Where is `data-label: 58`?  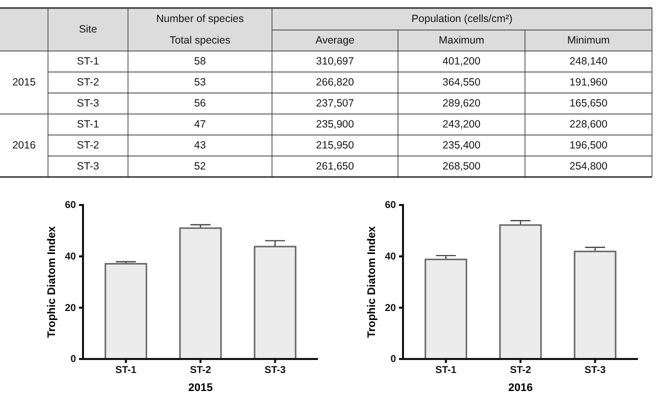 data-label: 58 is located at coordinates (200, 62).